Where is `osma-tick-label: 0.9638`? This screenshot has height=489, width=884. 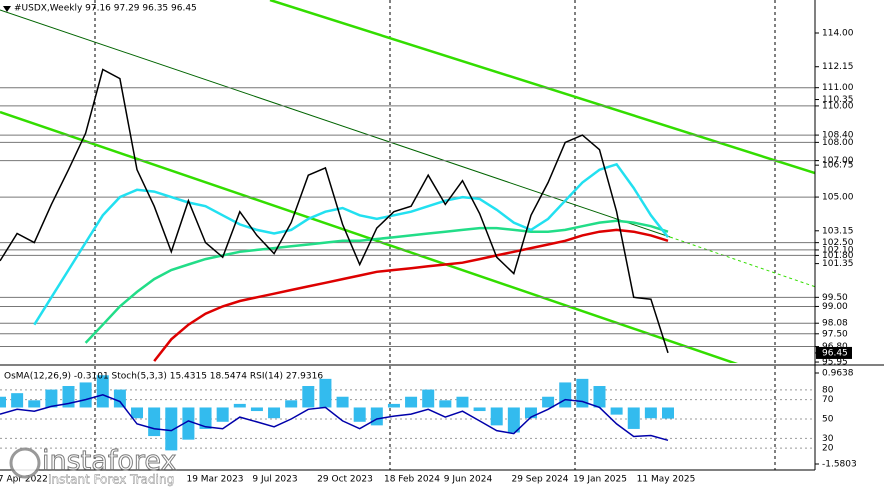 osma-tick-label: 0.9638 is located at coordinates (838, 374).